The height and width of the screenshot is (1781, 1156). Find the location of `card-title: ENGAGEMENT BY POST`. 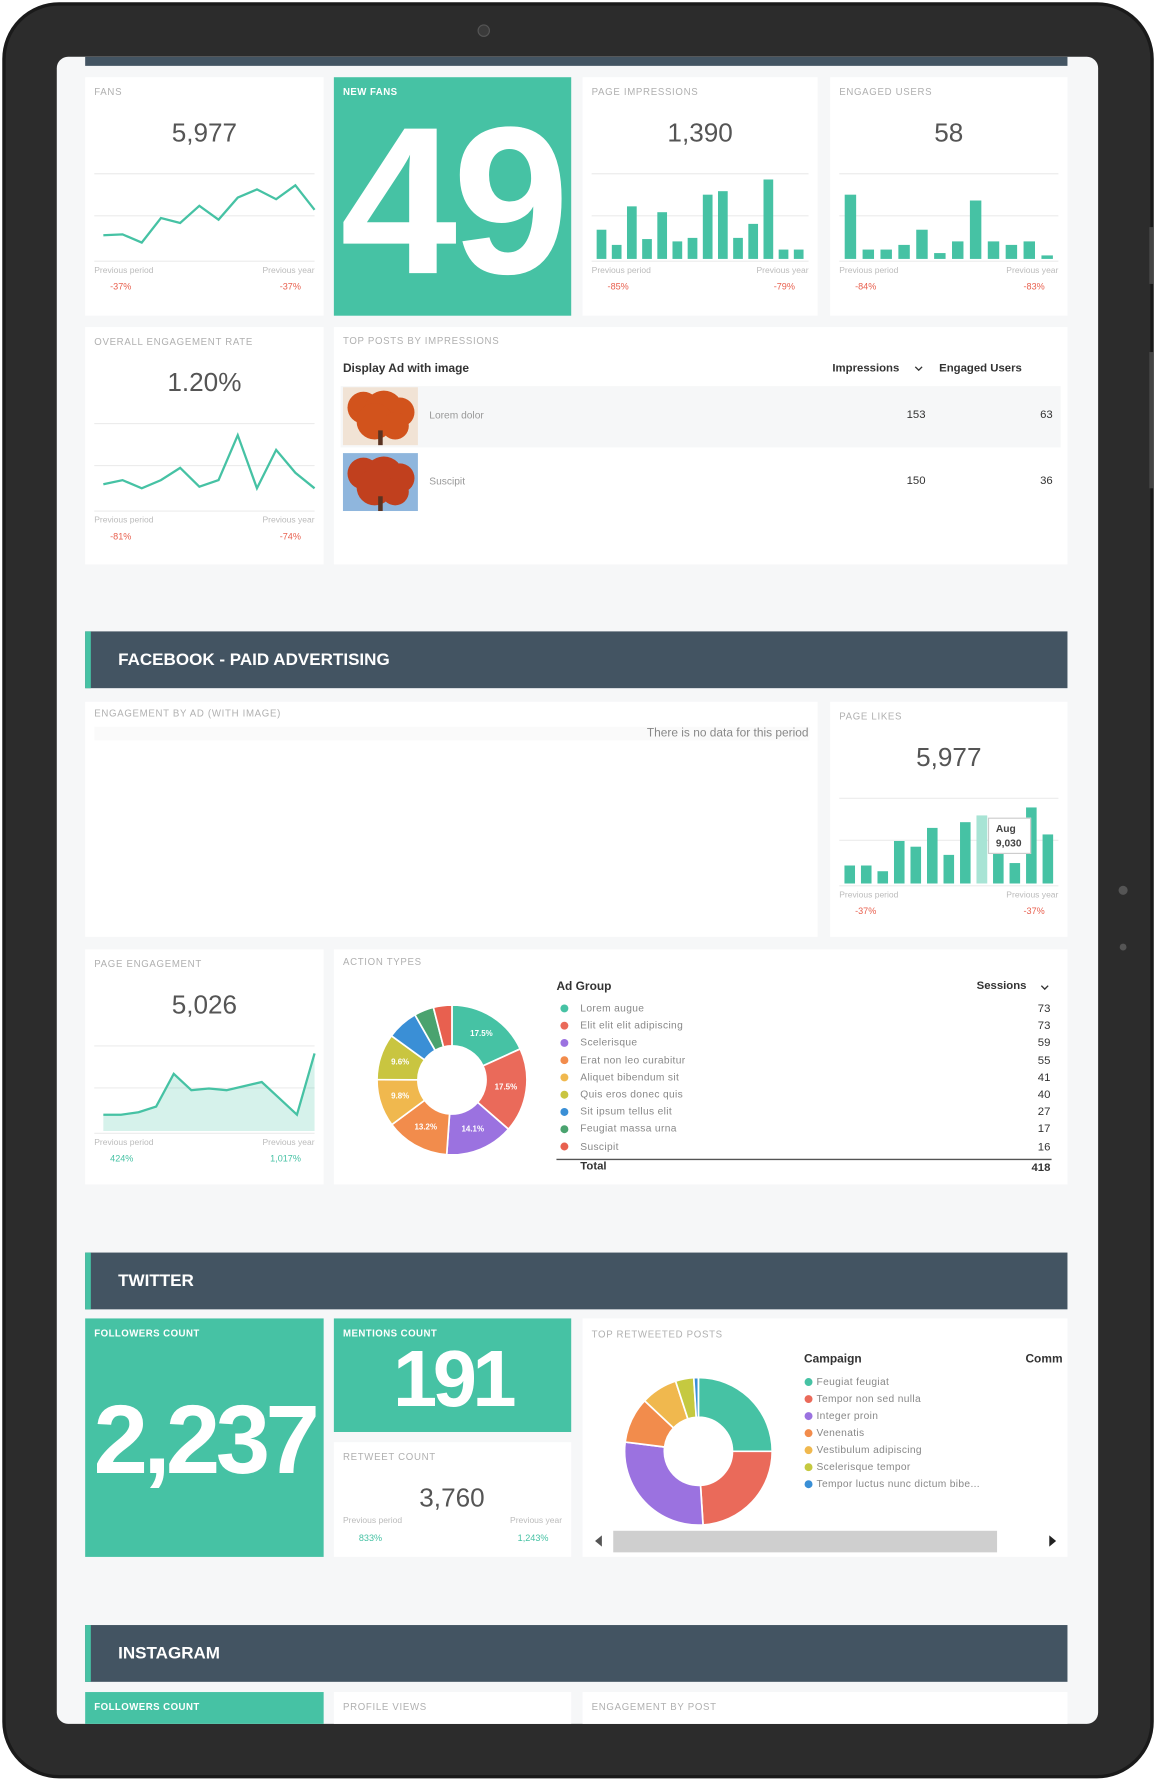

card-title: ENGAGEMENT BY POST is located at coordinates (654, 1706).